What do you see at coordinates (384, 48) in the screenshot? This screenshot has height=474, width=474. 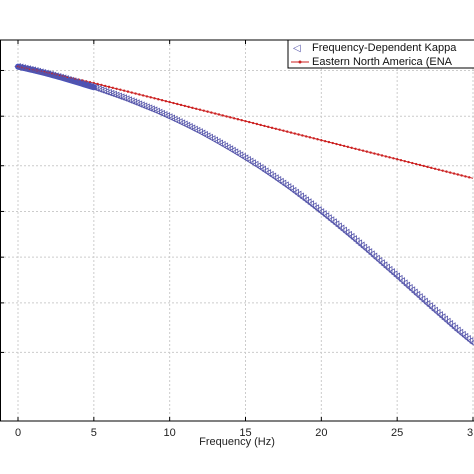 I see `legend-label-kappa: Frequency-Dependent Kappa` at bounding box center [384, 48].